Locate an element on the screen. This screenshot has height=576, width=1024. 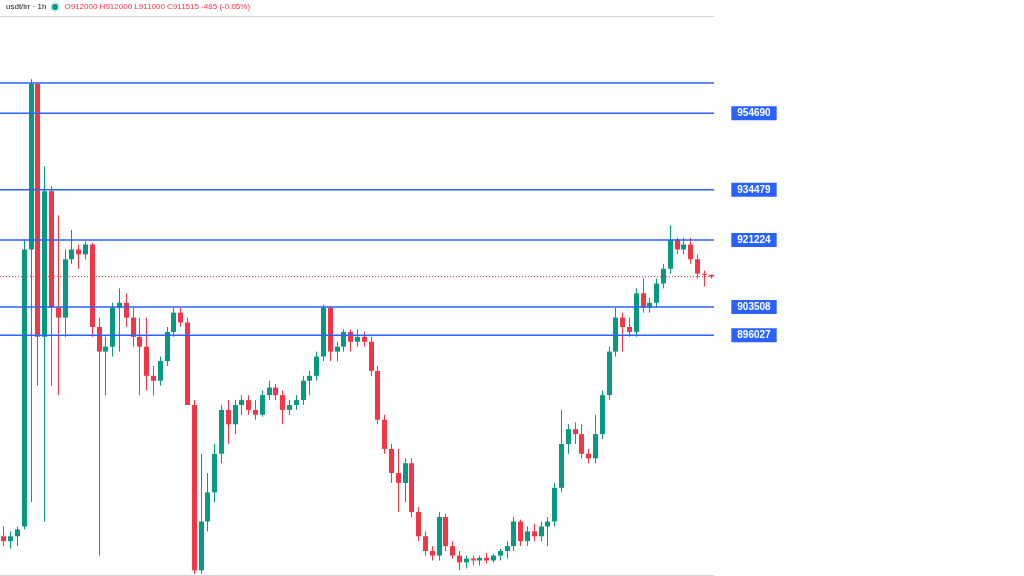
y-tick-label: 903508 is located at coordinates (754, 306).